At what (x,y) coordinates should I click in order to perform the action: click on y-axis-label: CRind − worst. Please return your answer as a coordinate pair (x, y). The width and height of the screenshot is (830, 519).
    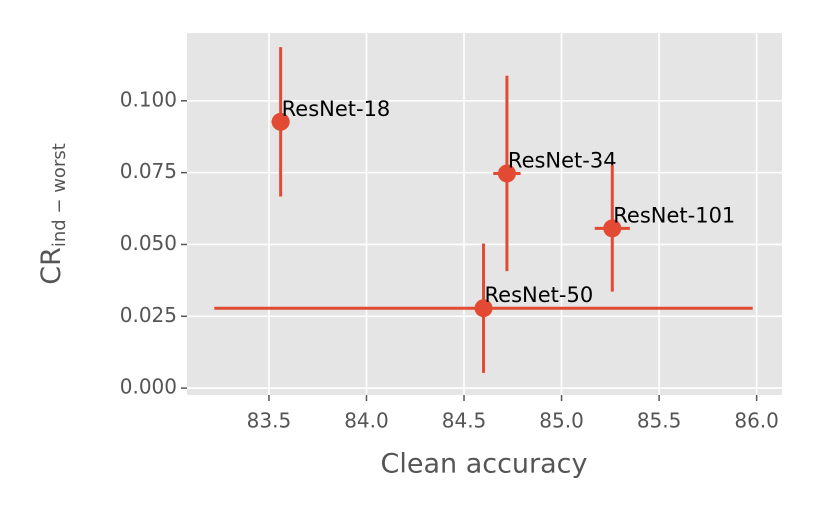
    Looking at the image, I should click on (53, 214).